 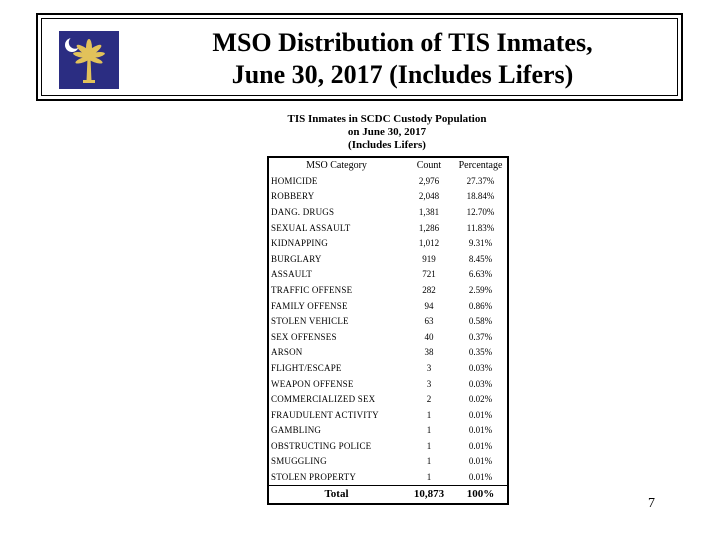 What do you see at coordinates (296, 430) in the screenshot?
I see `row-category: GAMBLING` at bounding box center [296, 430].